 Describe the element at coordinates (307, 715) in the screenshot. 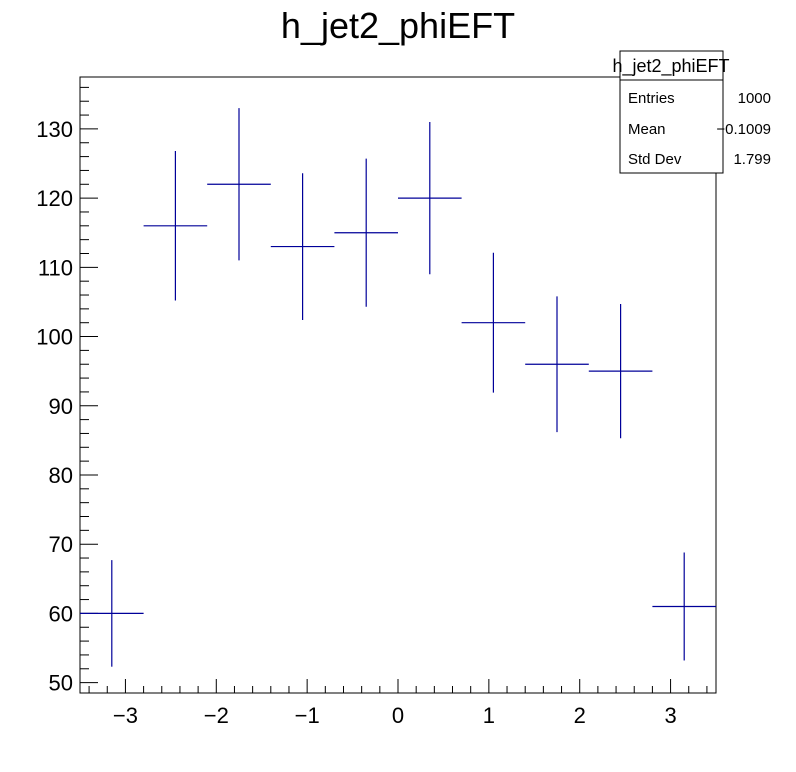

I see `x-tick-label: −1` at that location.